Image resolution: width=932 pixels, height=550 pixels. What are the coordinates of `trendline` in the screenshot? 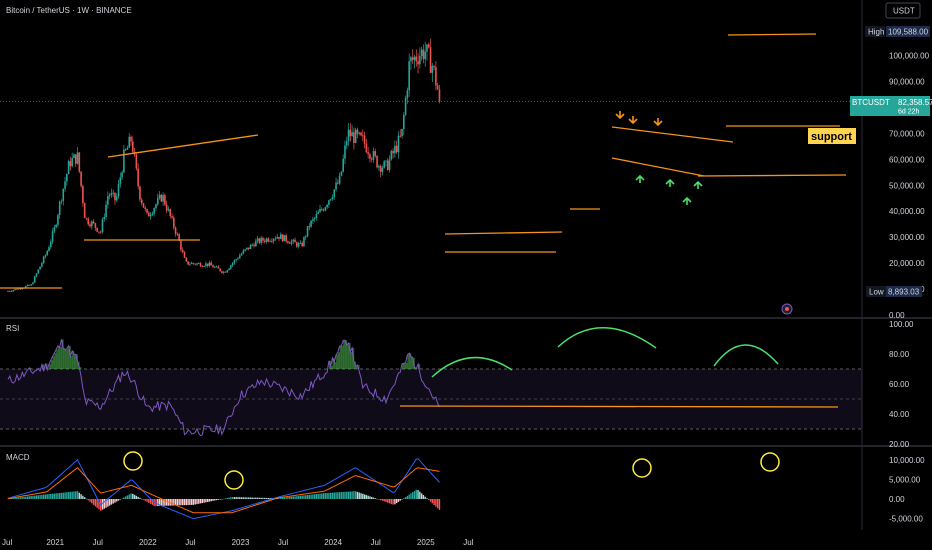 It's located at (183, 146).